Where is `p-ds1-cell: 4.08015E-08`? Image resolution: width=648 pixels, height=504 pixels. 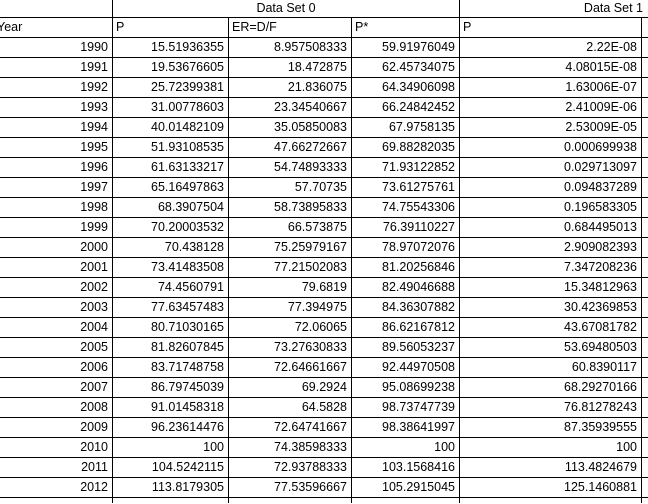 p-ds1-cell: 4.08015E-08 is located at coordinates (551, 68).